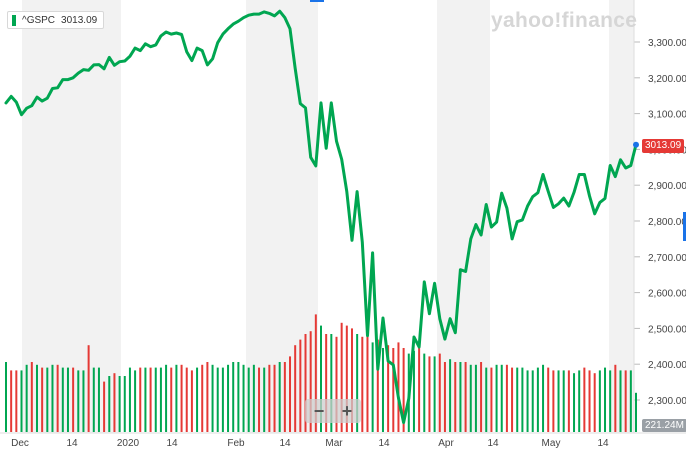 This screenshot has height=453, width=686. I want to click on y-tick-label: 2,600.00, so click(667, 294).